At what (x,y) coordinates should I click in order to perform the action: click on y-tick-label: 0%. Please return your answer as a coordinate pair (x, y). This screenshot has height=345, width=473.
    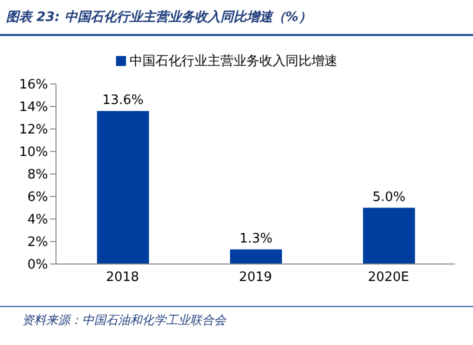
    Looking at the image, I should click on (37, 265).